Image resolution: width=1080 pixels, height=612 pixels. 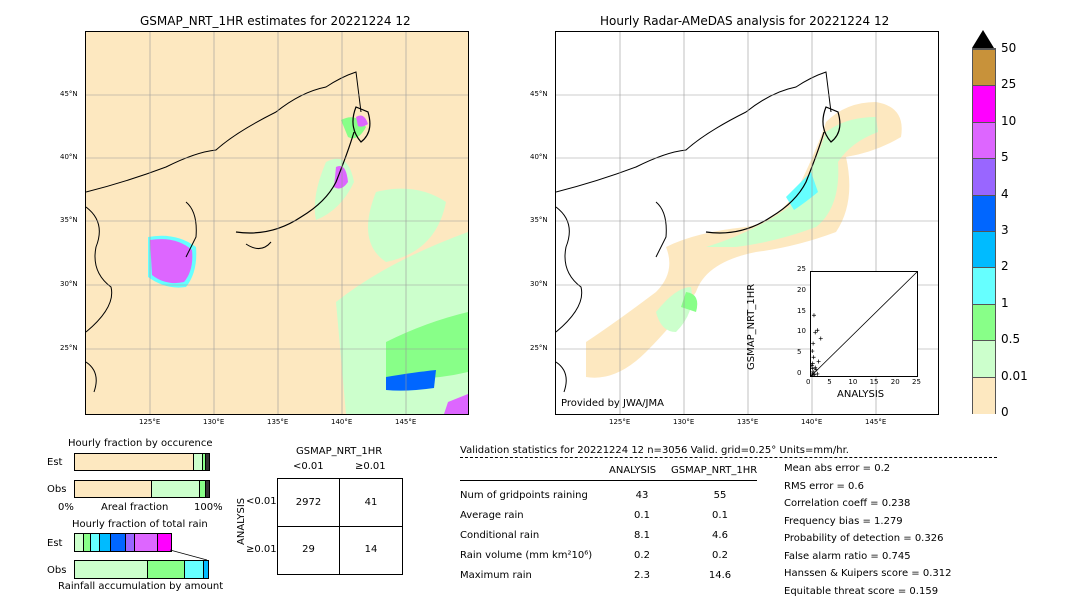 What do you see at coordinates (714, 470) in the screenshot?
I see `validation-col-gsmap: GSMAP_NRT_1HR` at bounding box center [714, 470].